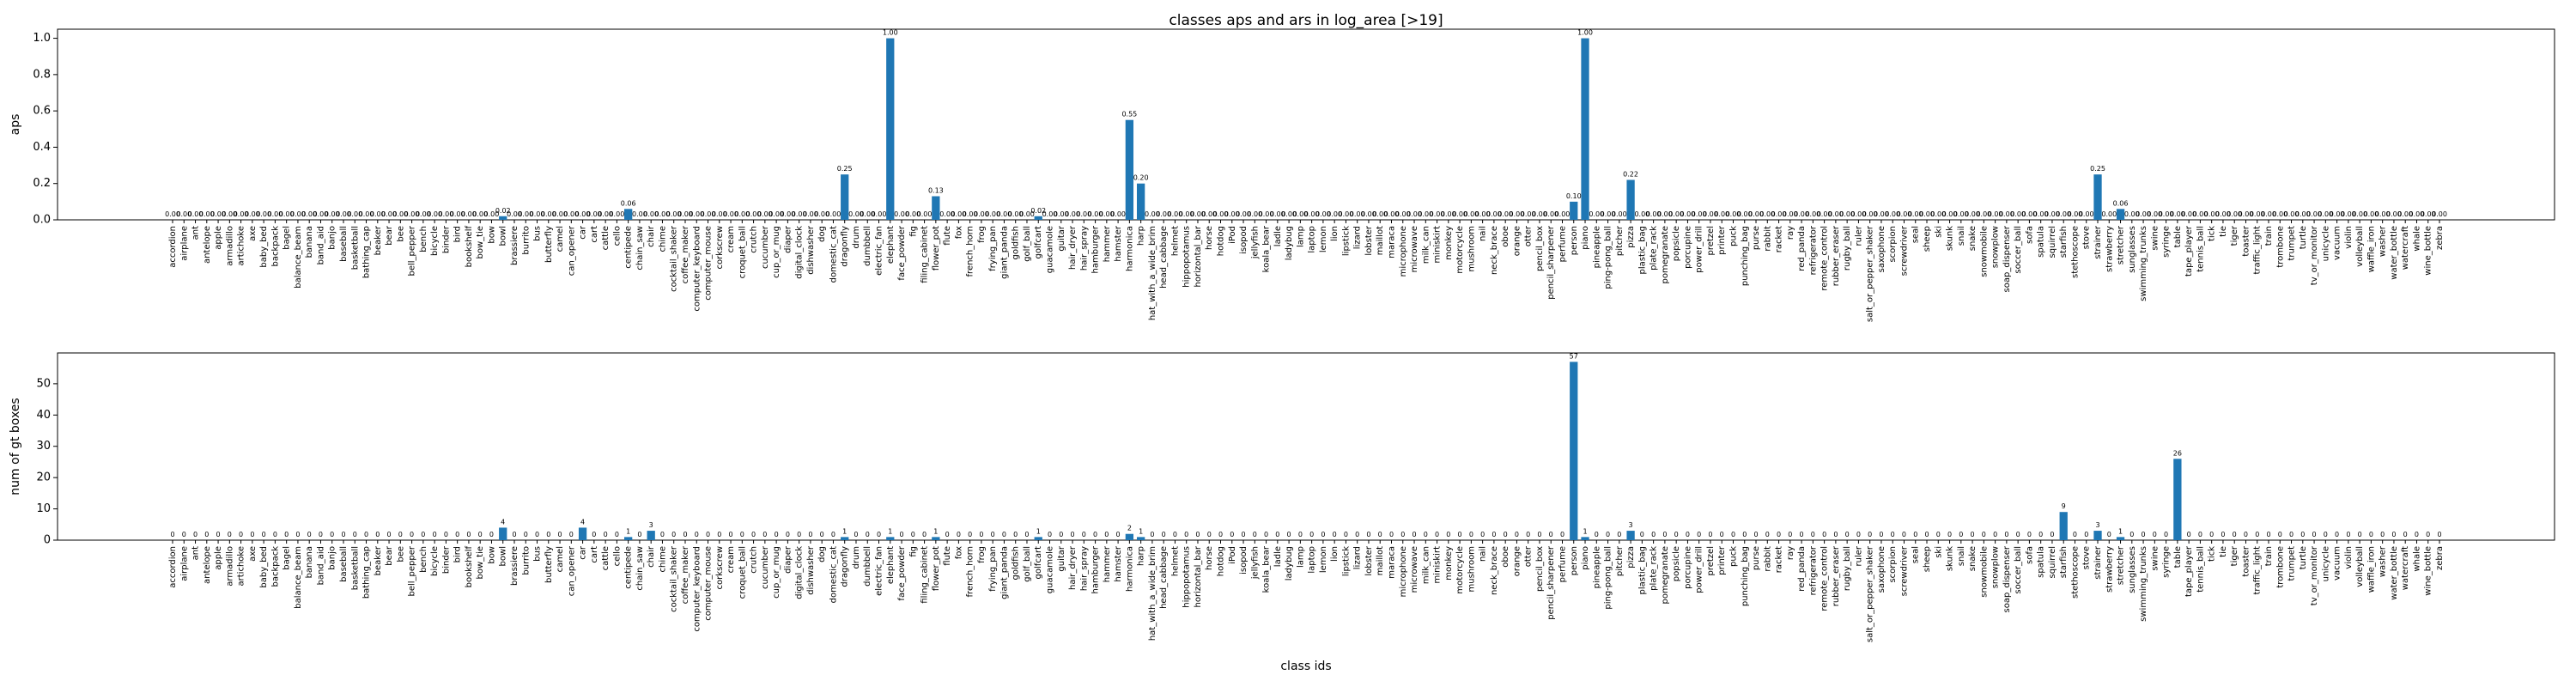  Describe the element at coordinates (2258, 570) in the screenshot. I see `x-tick-label: traffic_light` at that location.